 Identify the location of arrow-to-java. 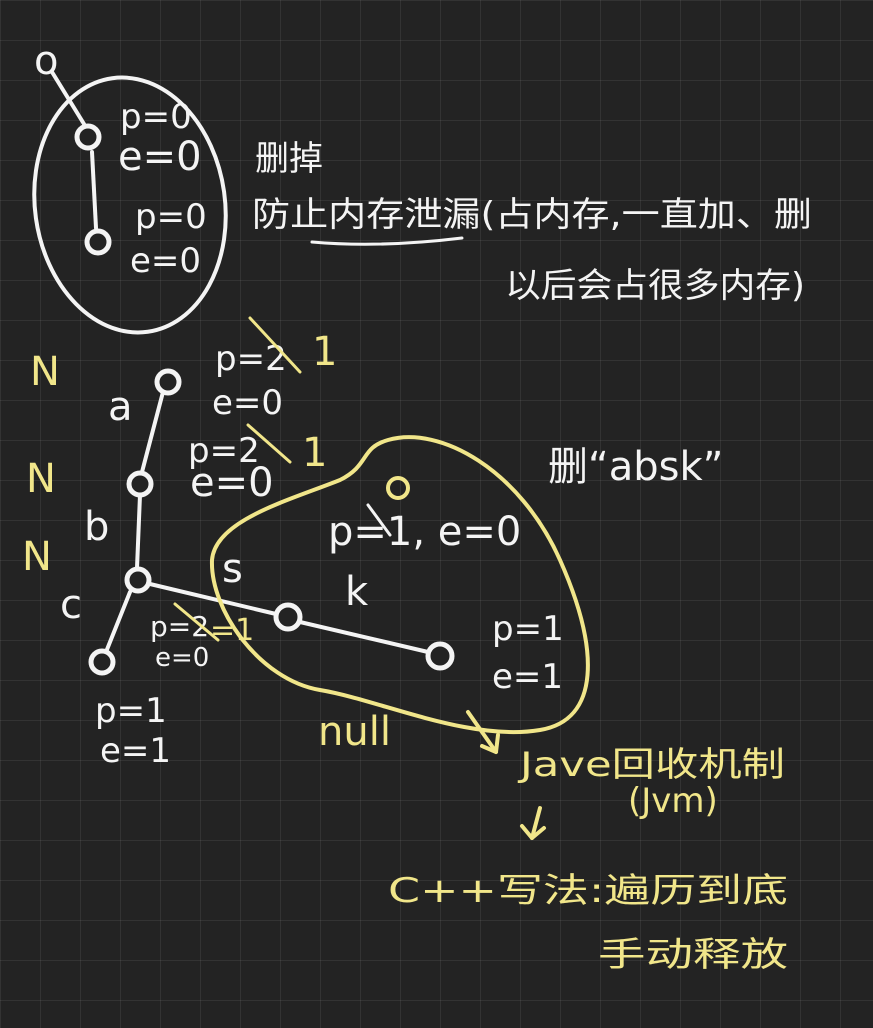
(483, 732).